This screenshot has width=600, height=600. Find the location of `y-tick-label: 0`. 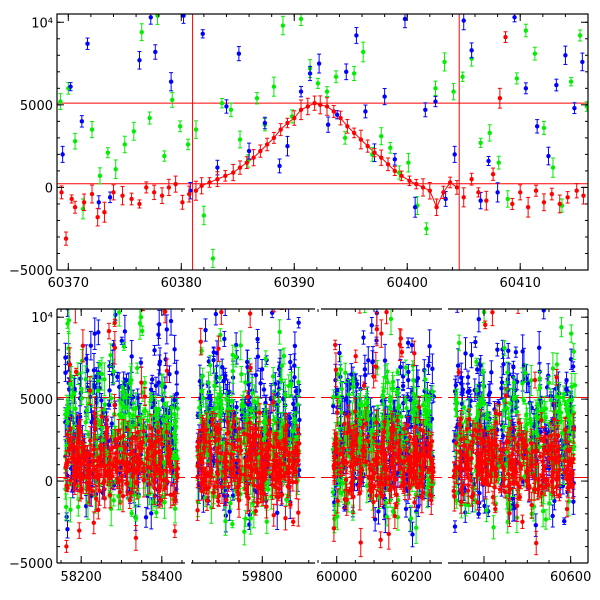

y-tick-label: 0 is located at coordinates (49, 188).